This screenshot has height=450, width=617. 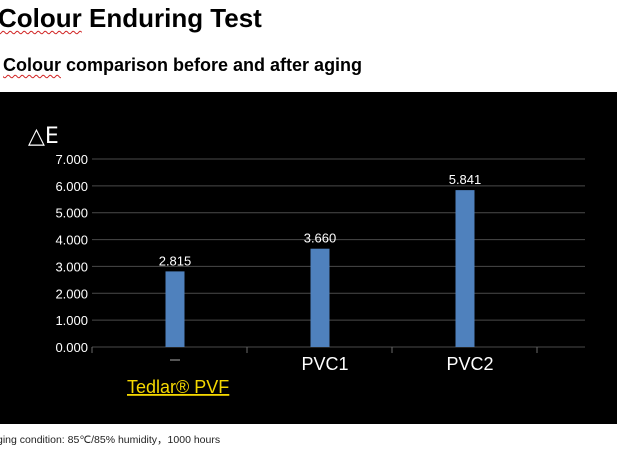 What do you see at coordinates (43, 136) in the screenshot?
I see `y-axis-label: △E` at bounding box center [43, 136].